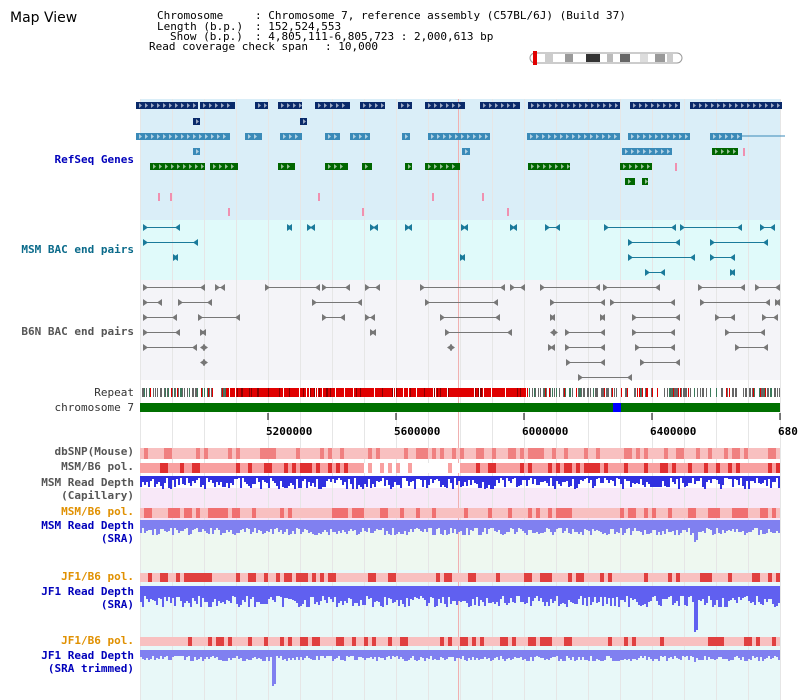 This screenshot has width=800, height=700. I want to click on bac-end-marker, so click(762, 227).